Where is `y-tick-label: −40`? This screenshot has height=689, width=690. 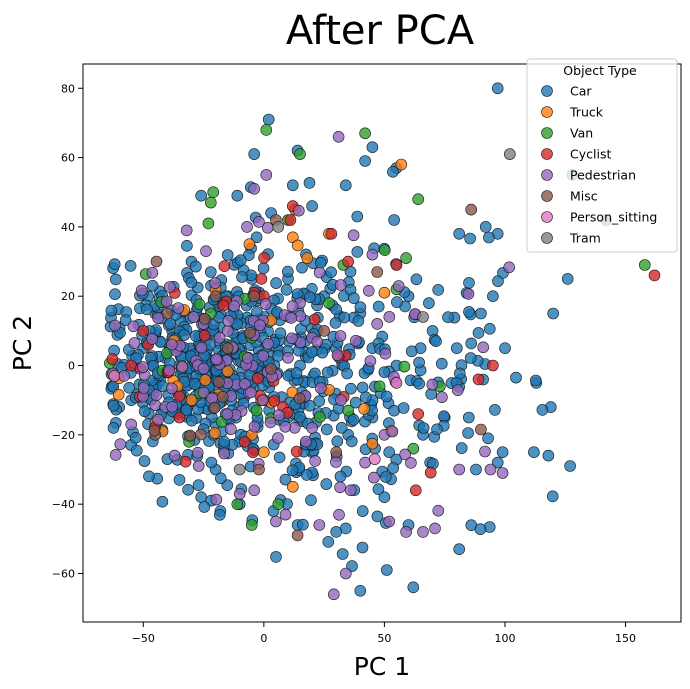 y-tick-label: −40 is located at coordinates (63, 504).